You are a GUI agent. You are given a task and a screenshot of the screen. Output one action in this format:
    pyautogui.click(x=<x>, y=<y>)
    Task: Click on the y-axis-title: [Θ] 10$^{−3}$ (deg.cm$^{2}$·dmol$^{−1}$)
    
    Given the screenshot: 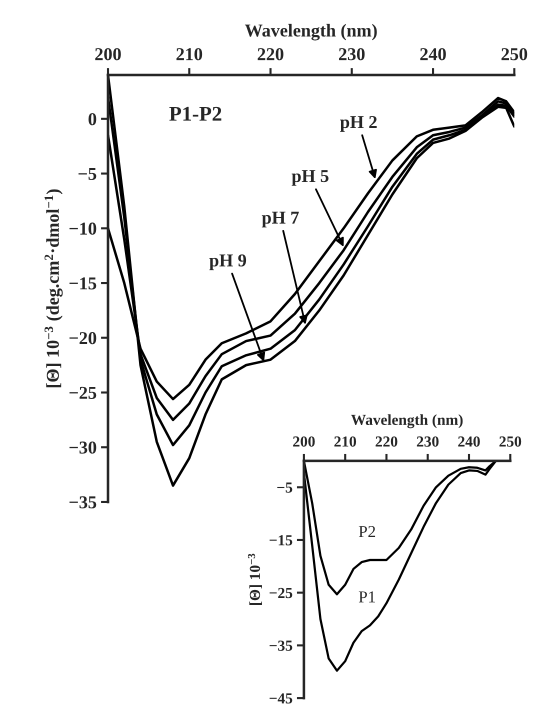 What is the action you would take?
    pyautogui.click(x=53, y=288)
    